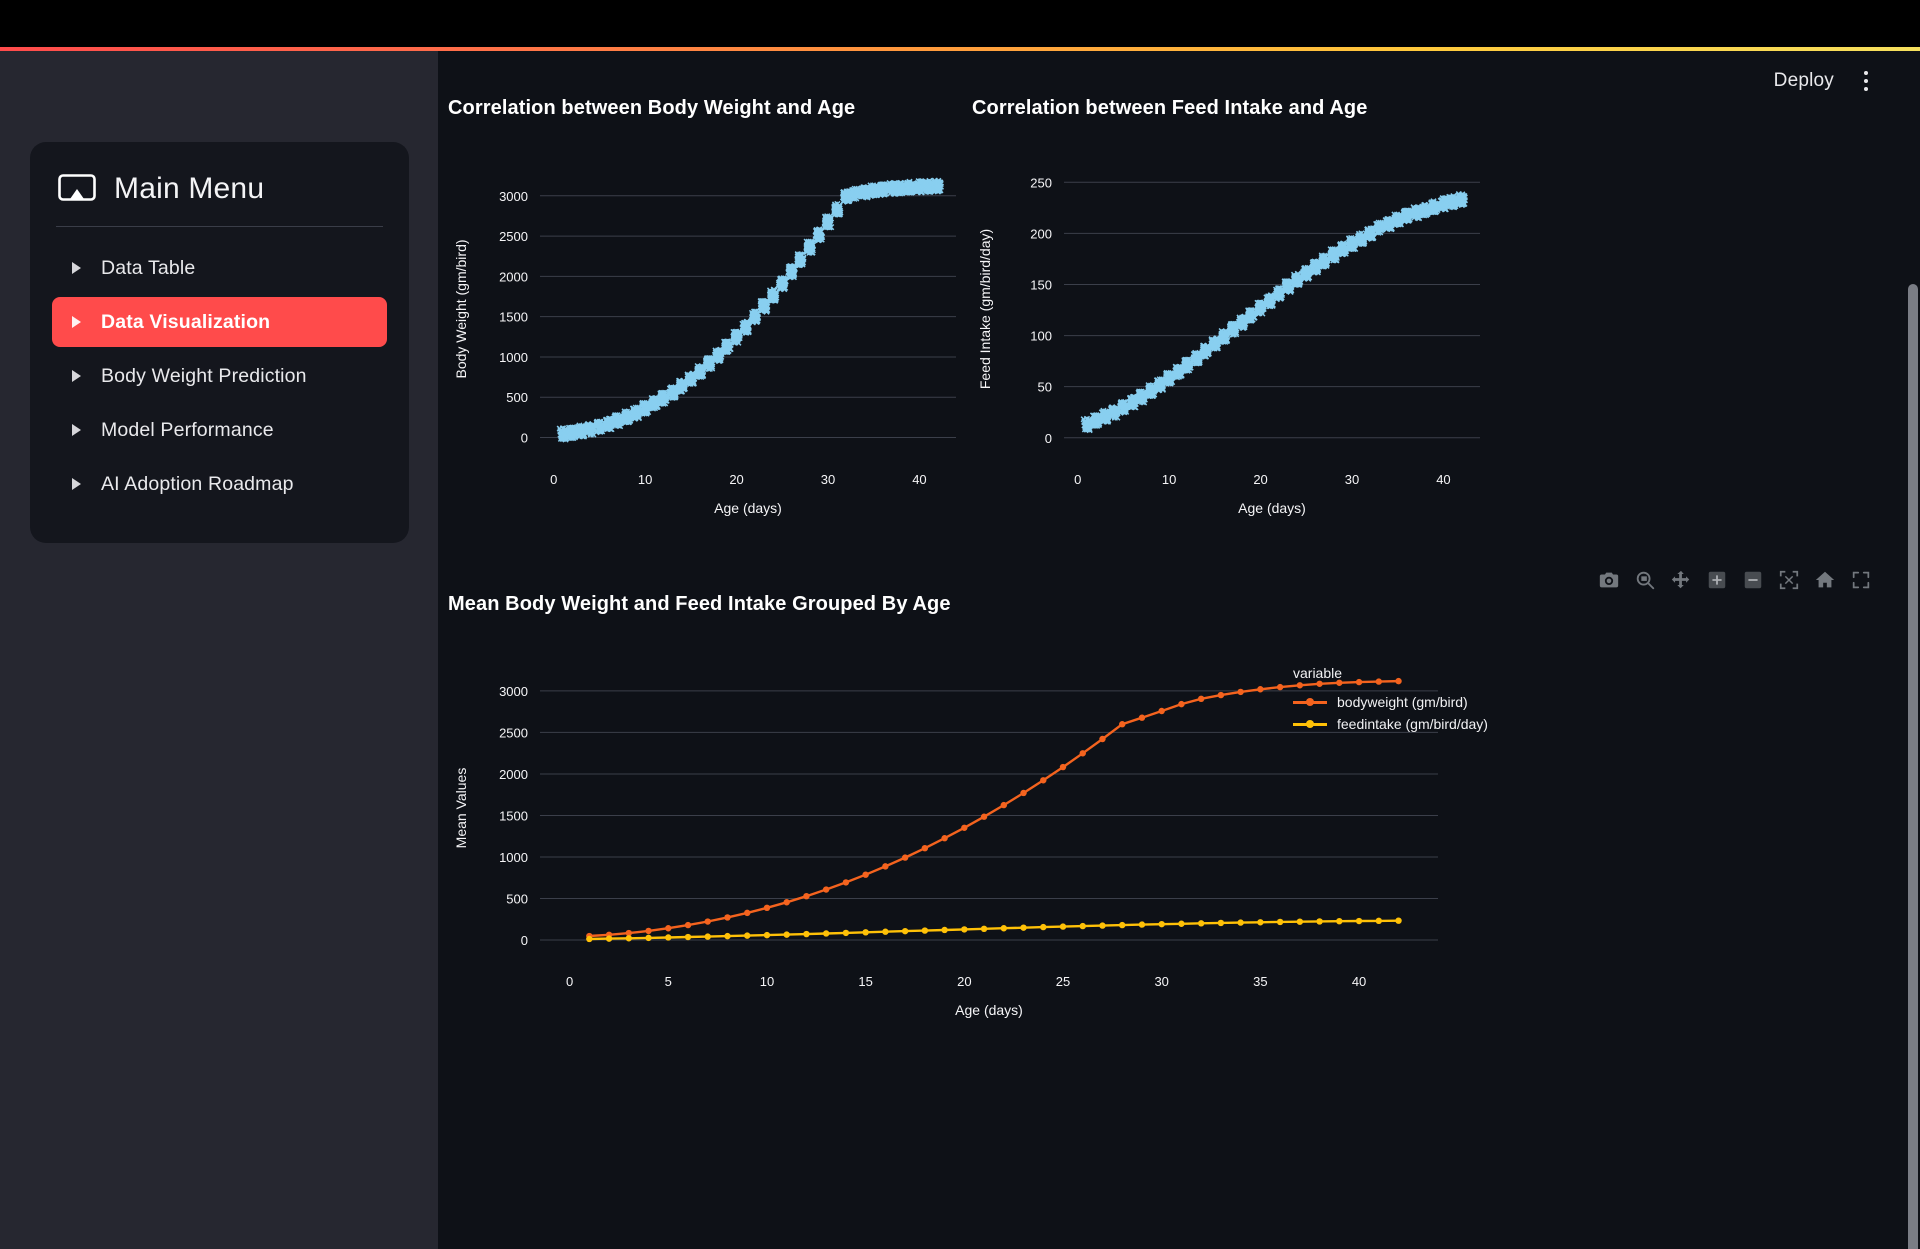 The image size is (1920, 1249). What do you see at coordinates (1041, 336) in the screenshot?
I see `svg-text: 100` at bounding box center [1041, 336].